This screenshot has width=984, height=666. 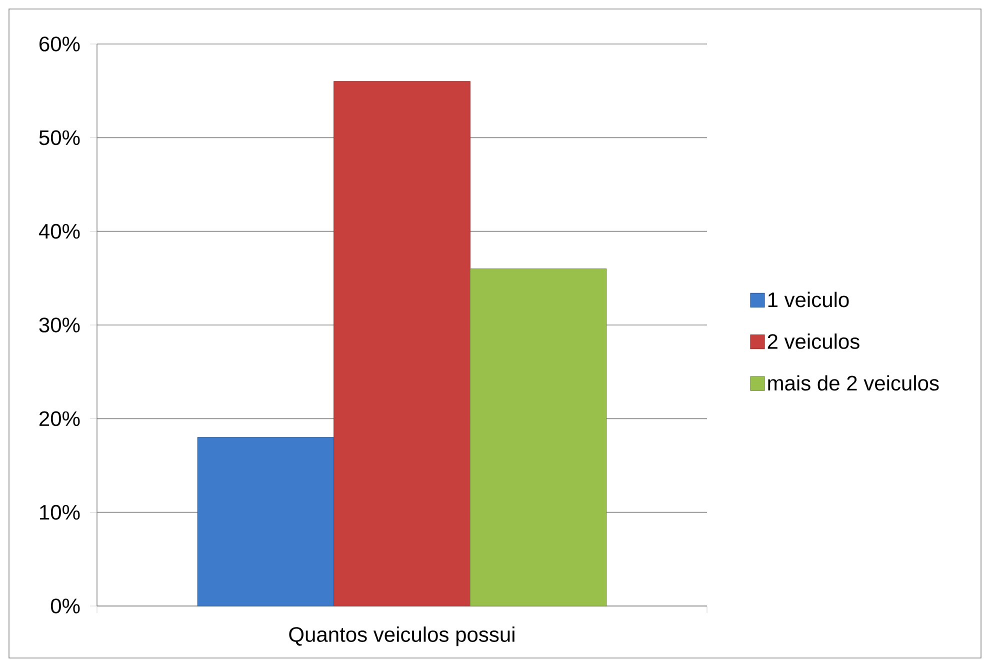 I want to click on y-tick-label: 60%, so click(x=60, y=44).